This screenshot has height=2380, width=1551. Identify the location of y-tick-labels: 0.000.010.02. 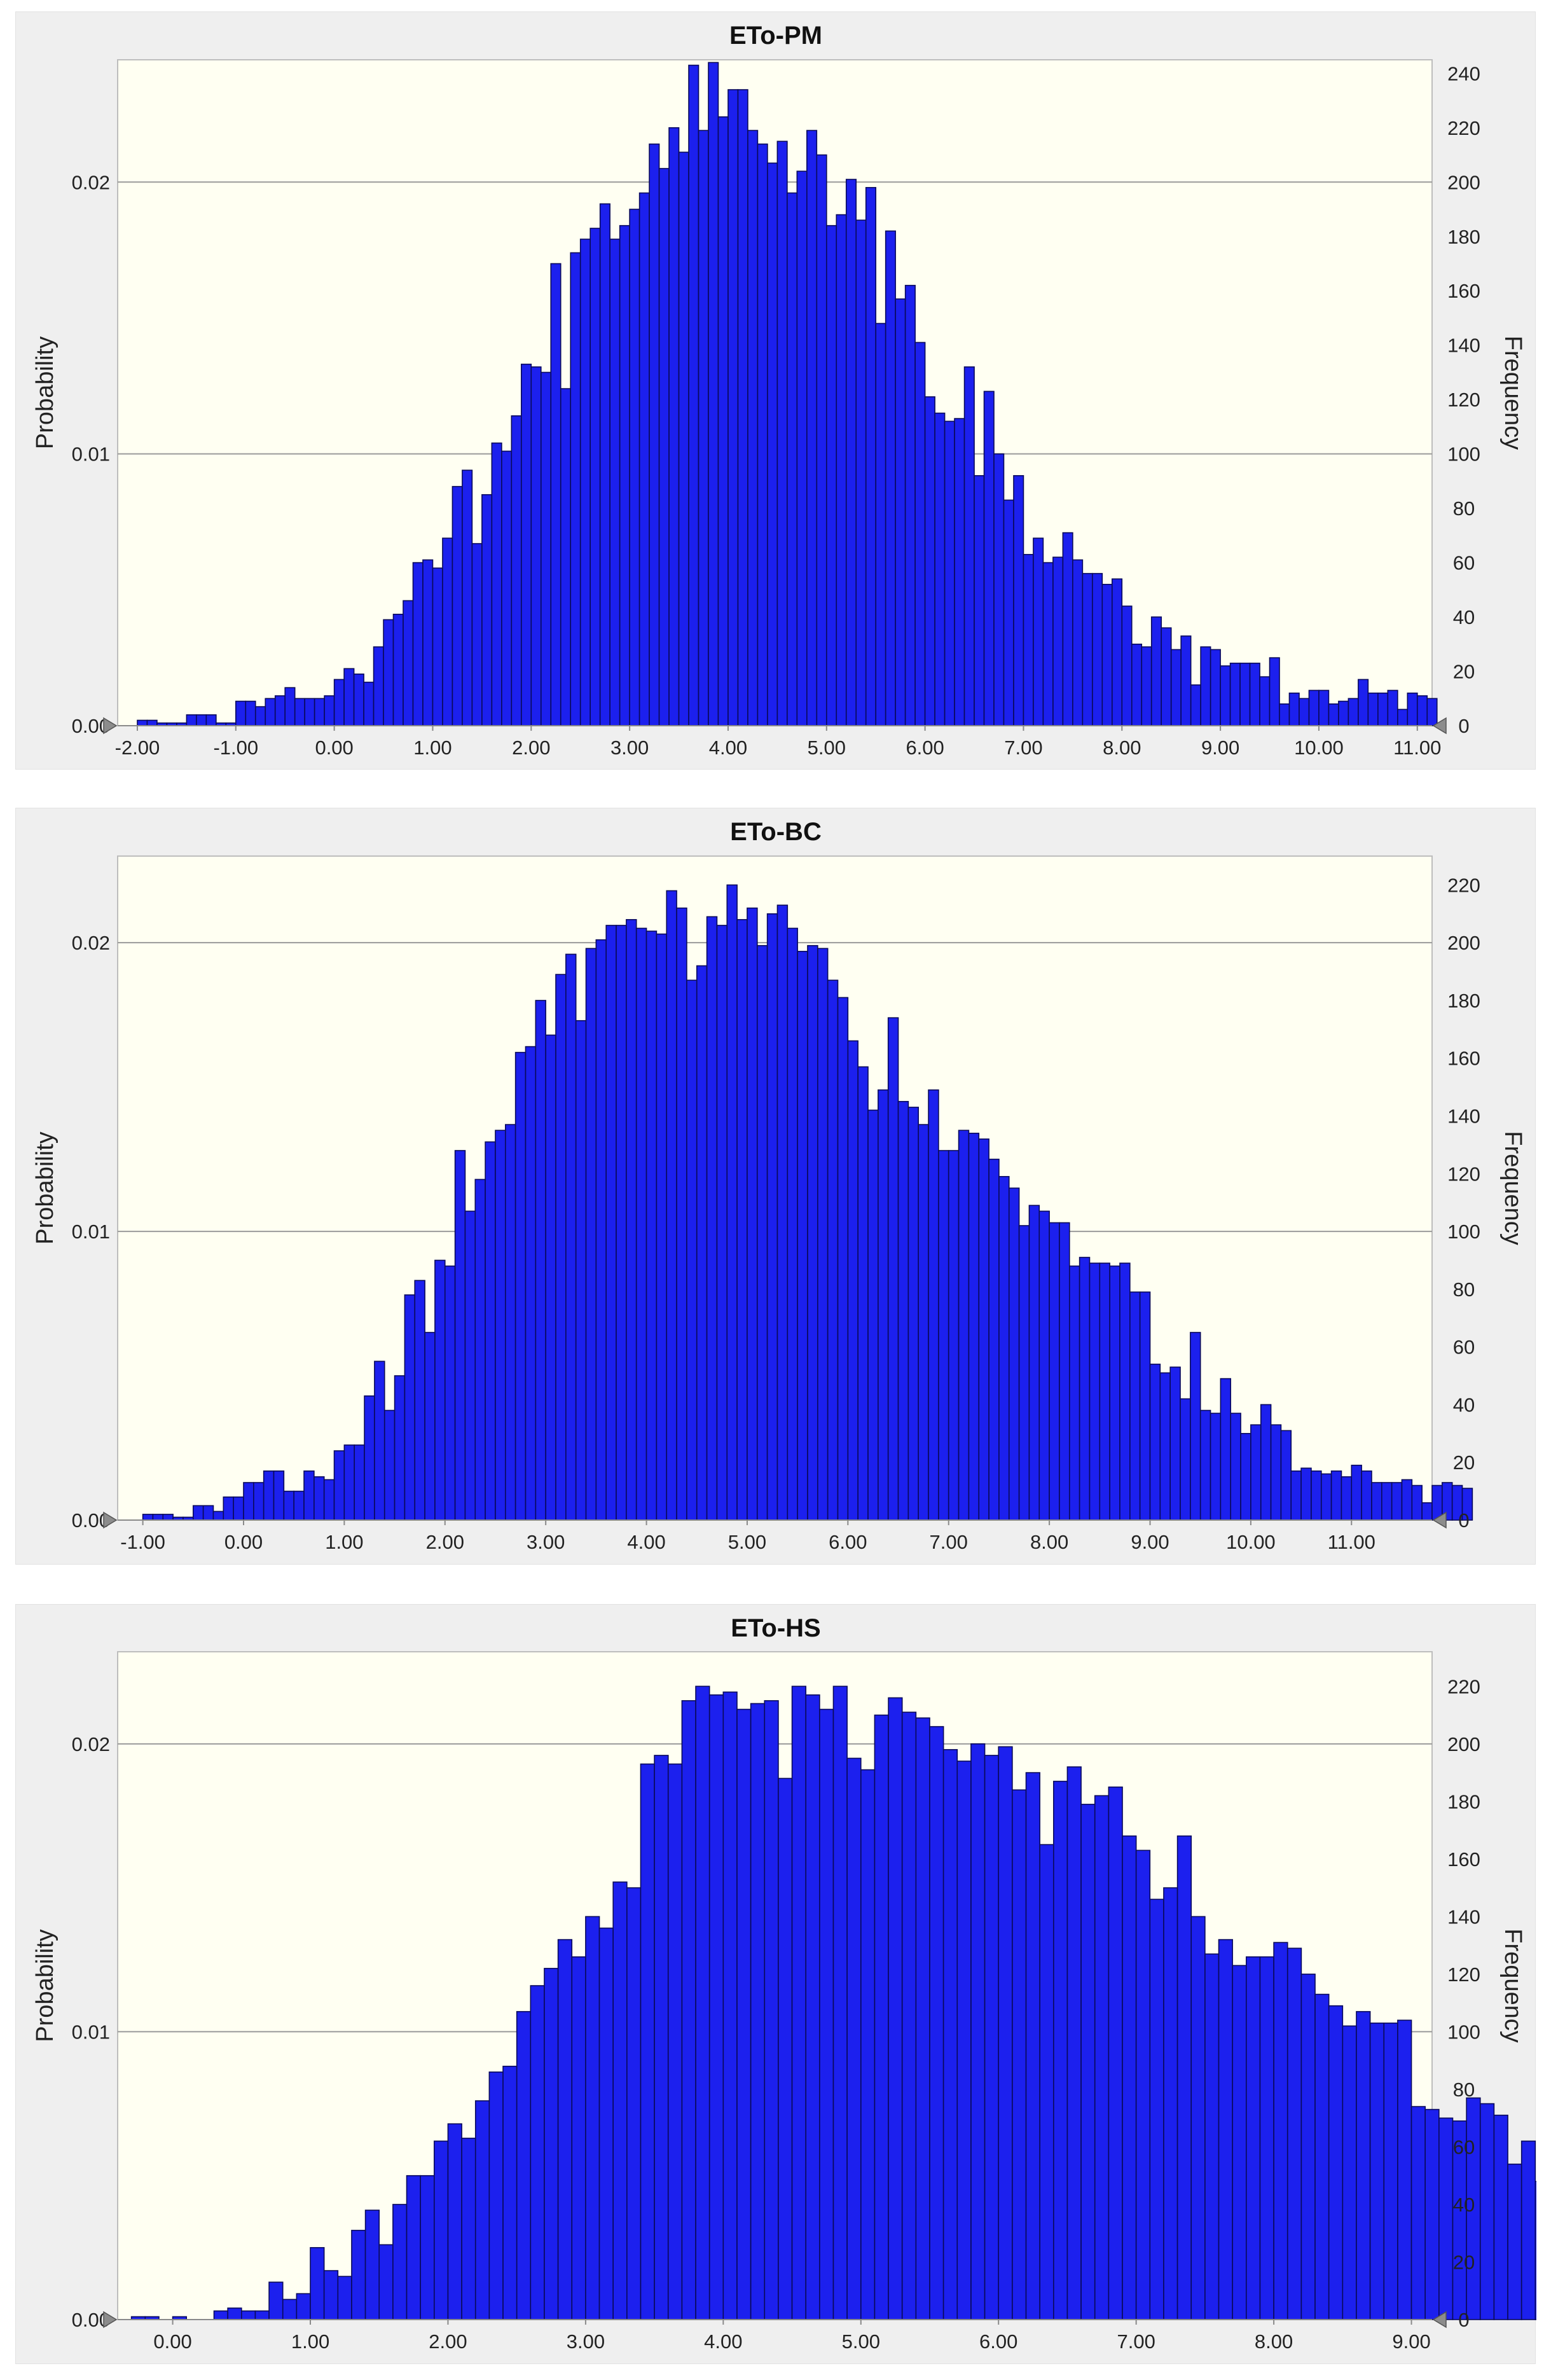
(91, 454).